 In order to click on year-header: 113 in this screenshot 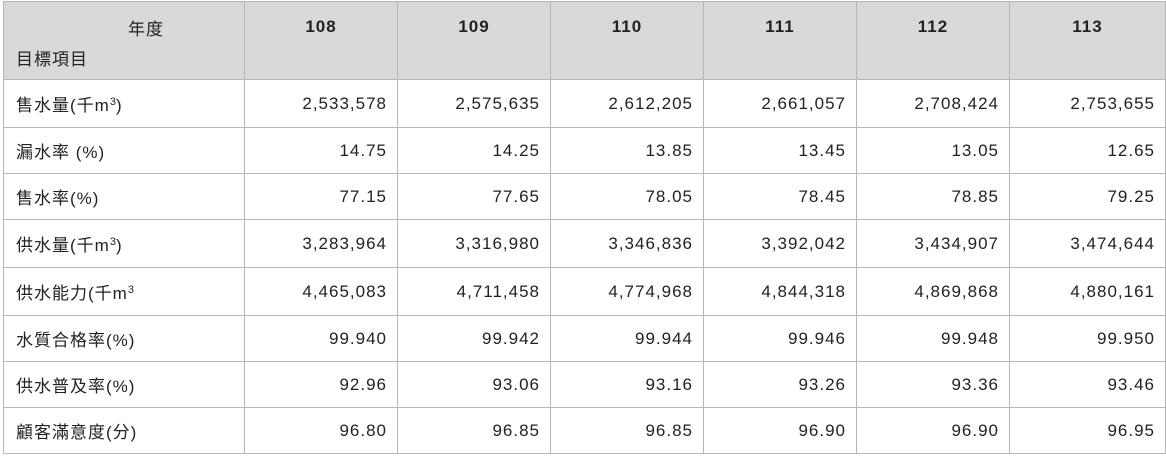, I will do `click(1087, 40)`.